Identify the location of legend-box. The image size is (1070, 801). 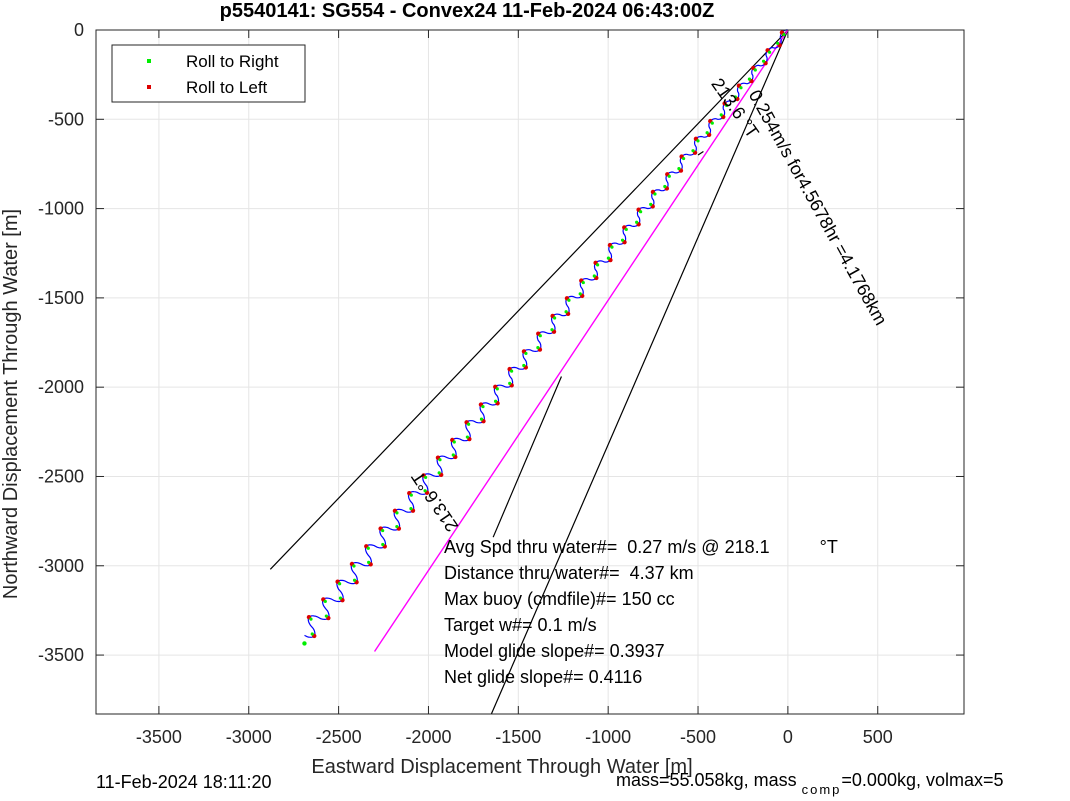
(208, 73).